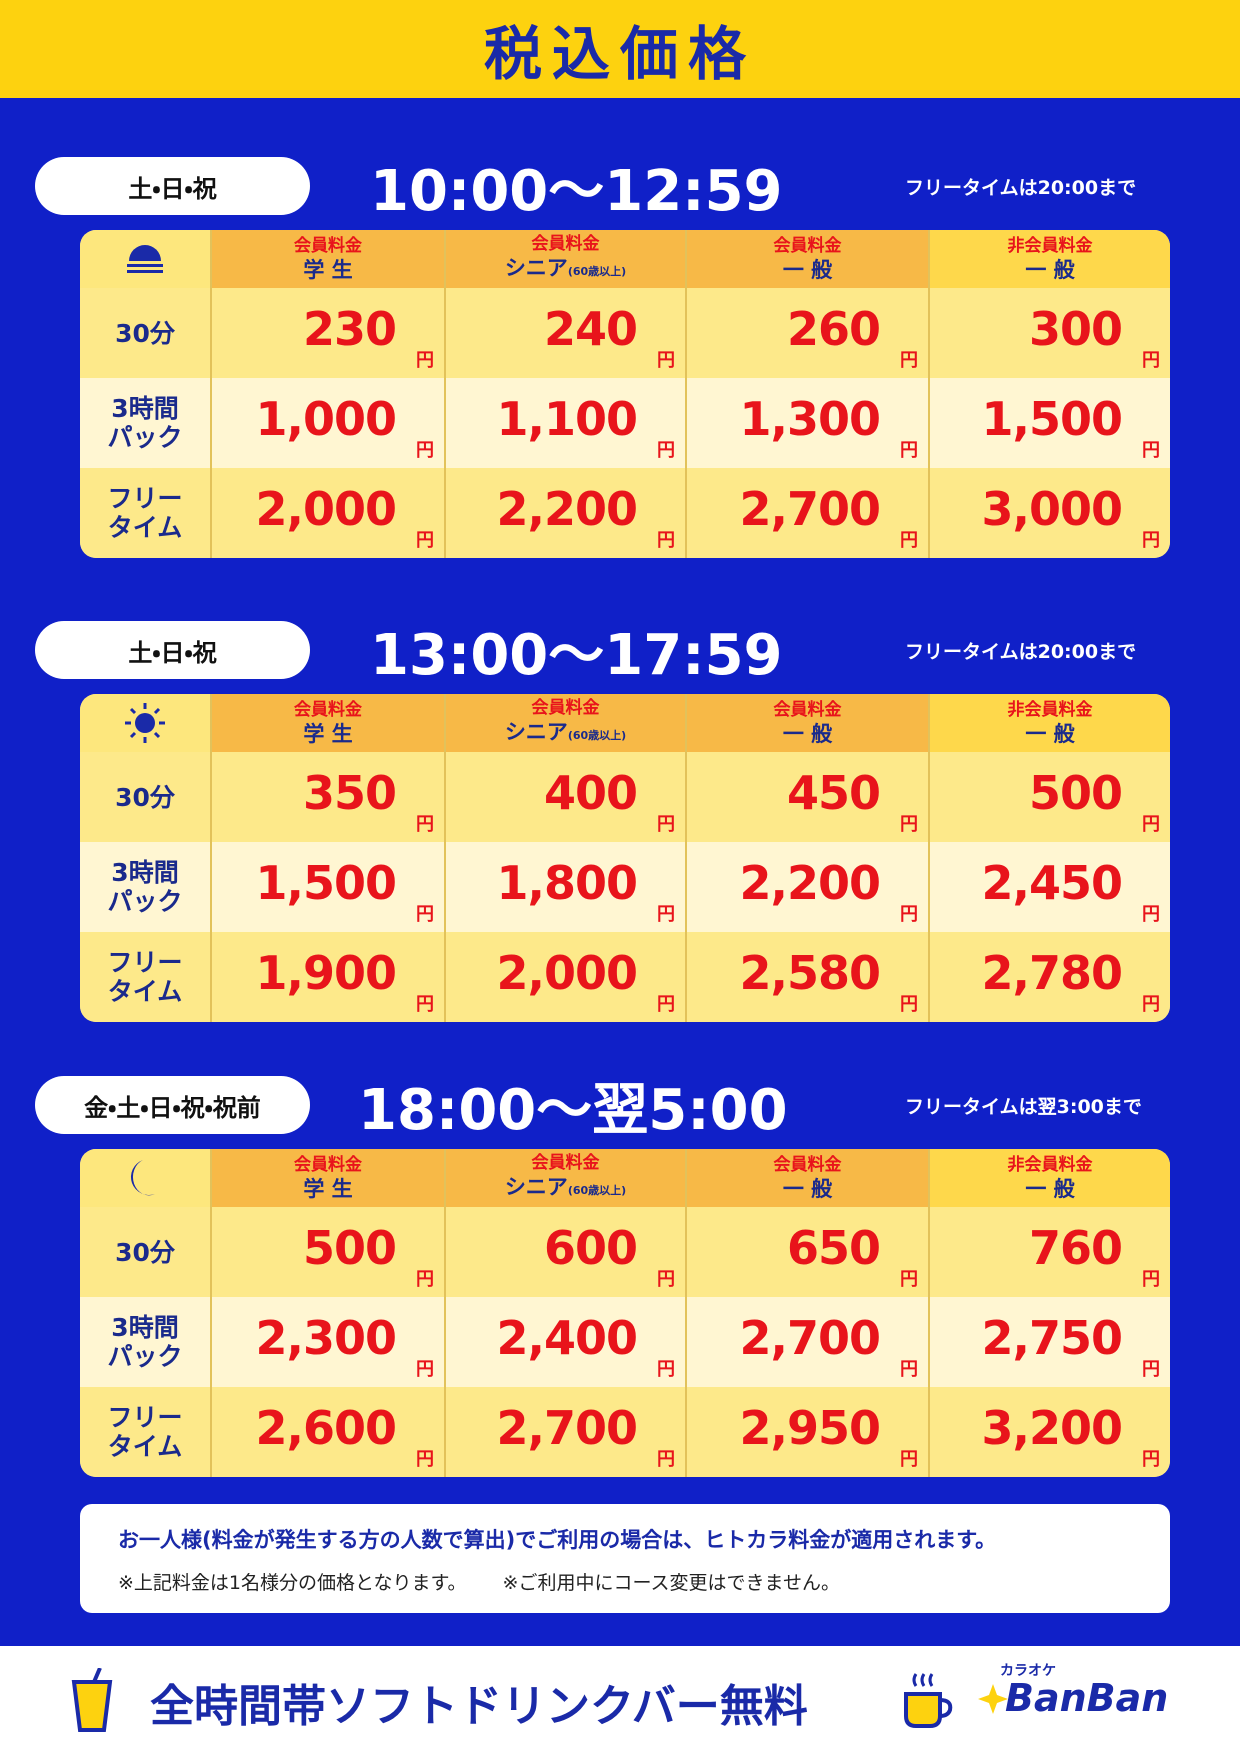 This screenshot has height=1754, width=1240. Describe the element at coordinates (833, 1248) in the screenshot. I see `price: 650` at that location.